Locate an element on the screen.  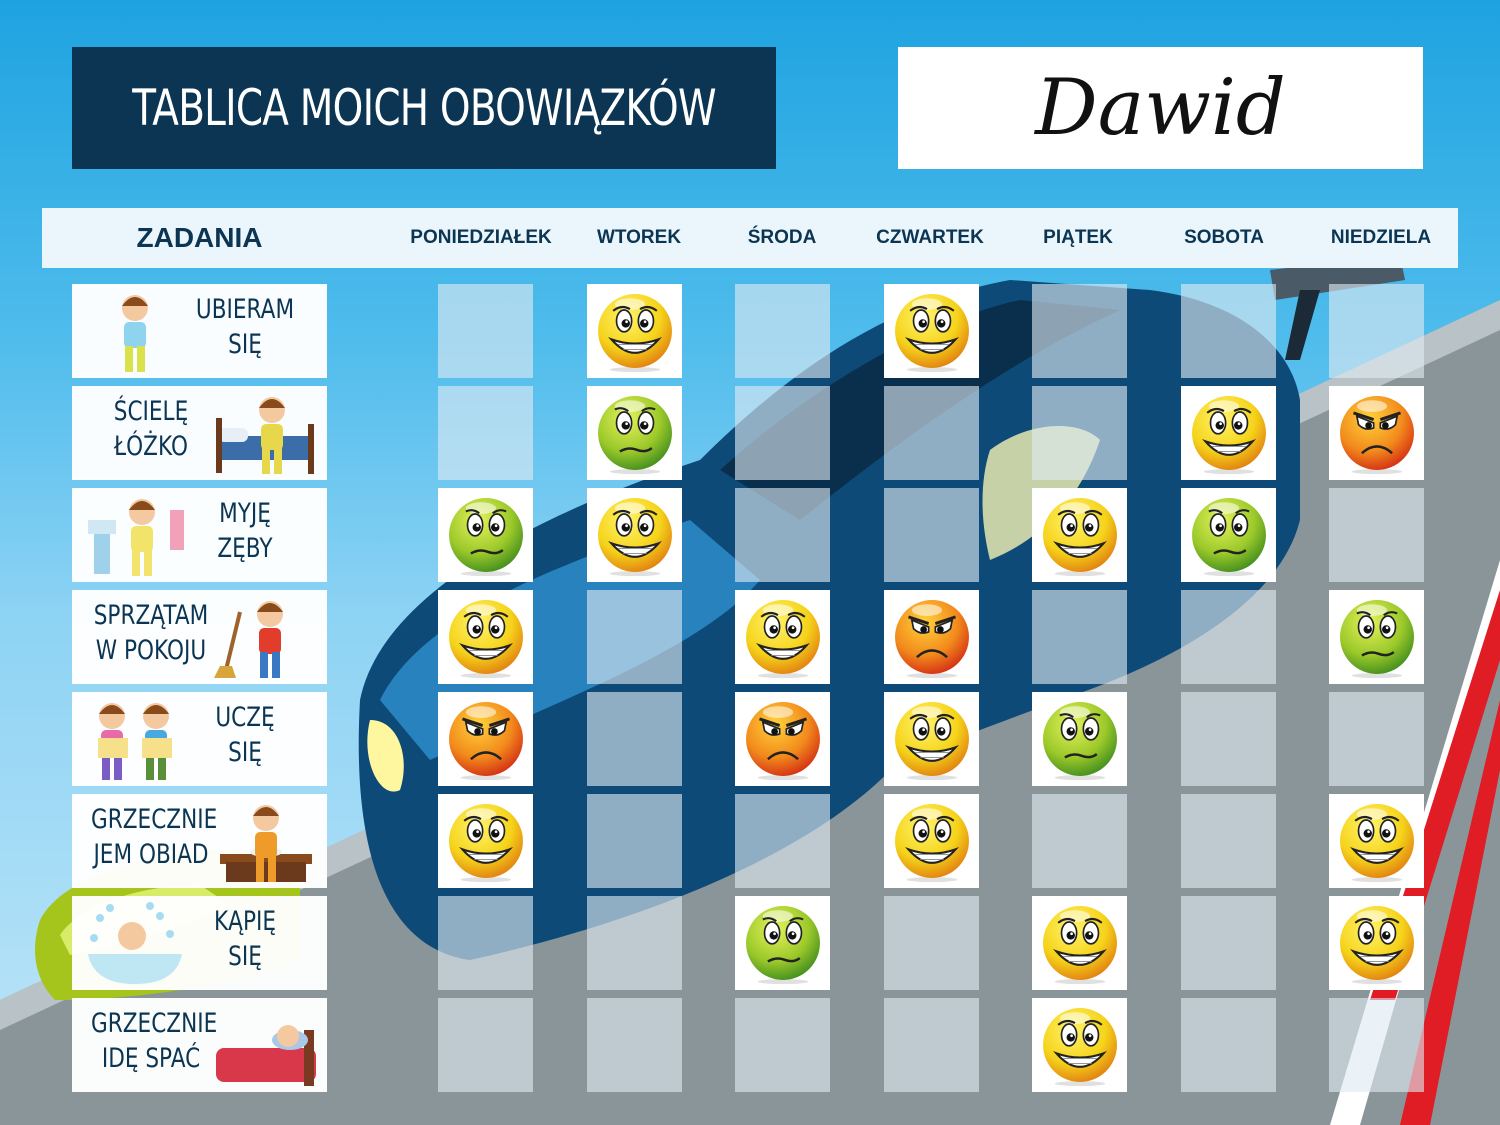
task-label-line: JEM OBIAD is located at coordinates (151, 854).